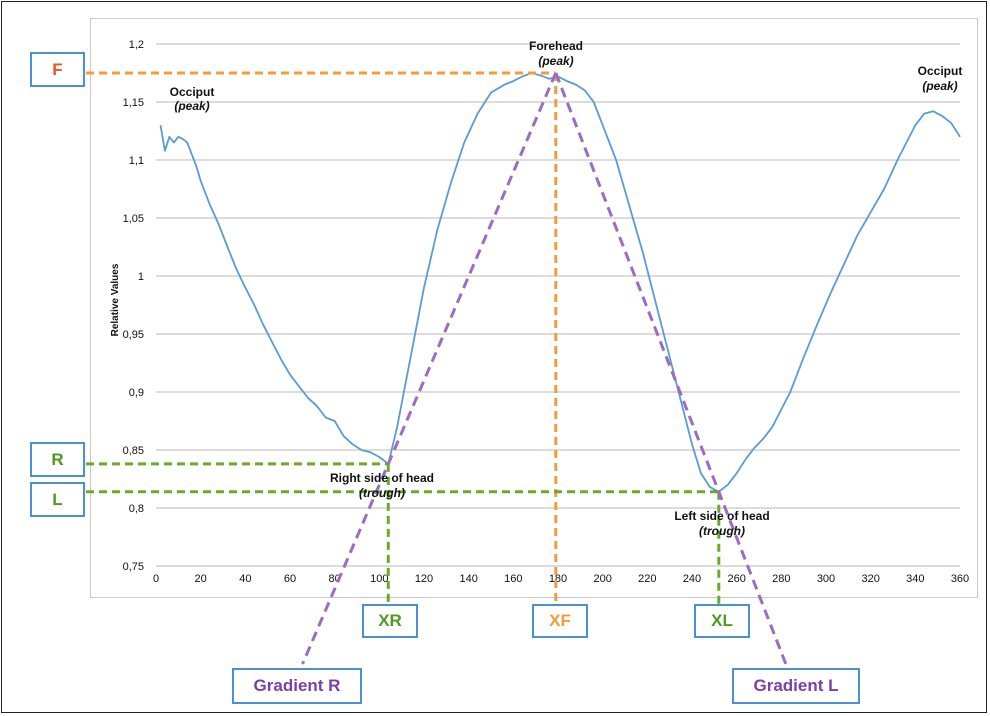 The image size is (990, 716). Describe the element at coordinates (133, 306) in the screenshot. I see `y-axis-ticks: 0,75 0,8 0,85 0,9 0,95 1 1,05 1,1 1,15 1,2` at that location.